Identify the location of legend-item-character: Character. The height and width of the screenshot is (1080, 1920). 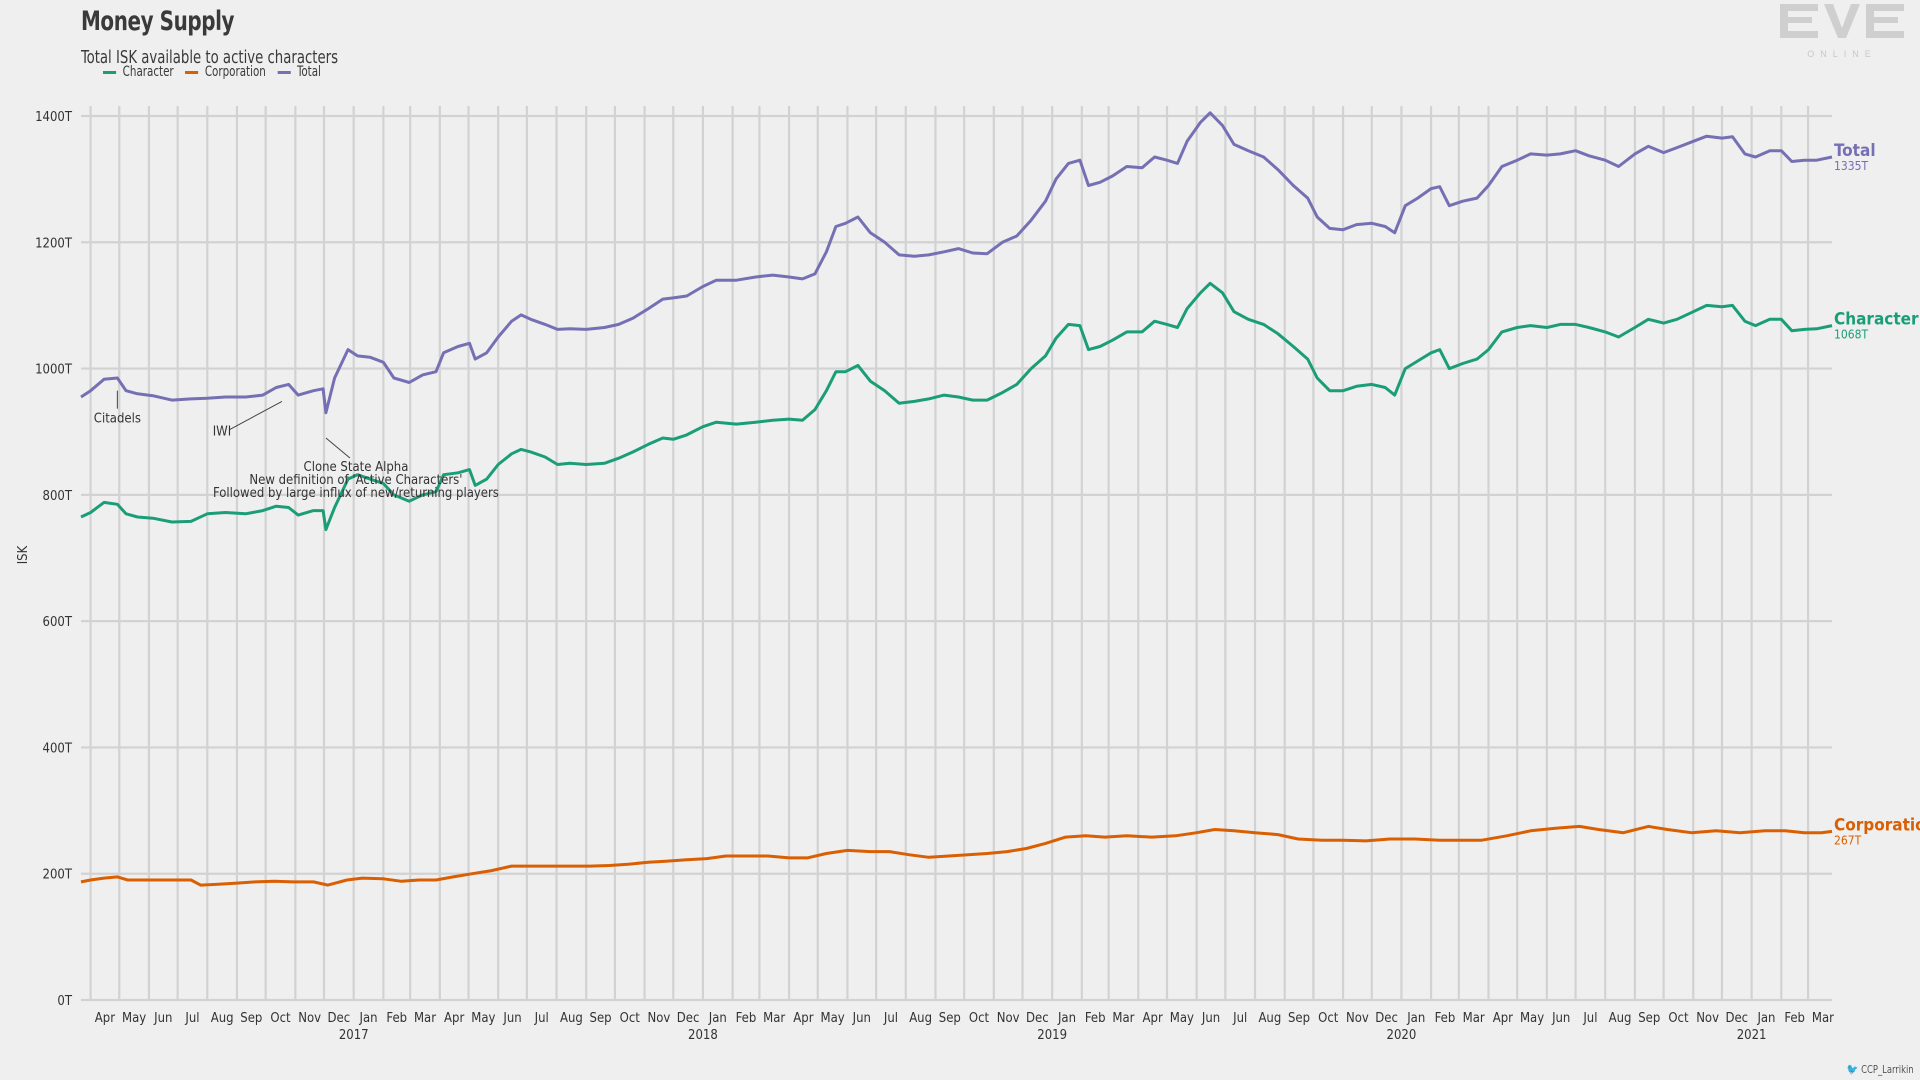
(138, 72).